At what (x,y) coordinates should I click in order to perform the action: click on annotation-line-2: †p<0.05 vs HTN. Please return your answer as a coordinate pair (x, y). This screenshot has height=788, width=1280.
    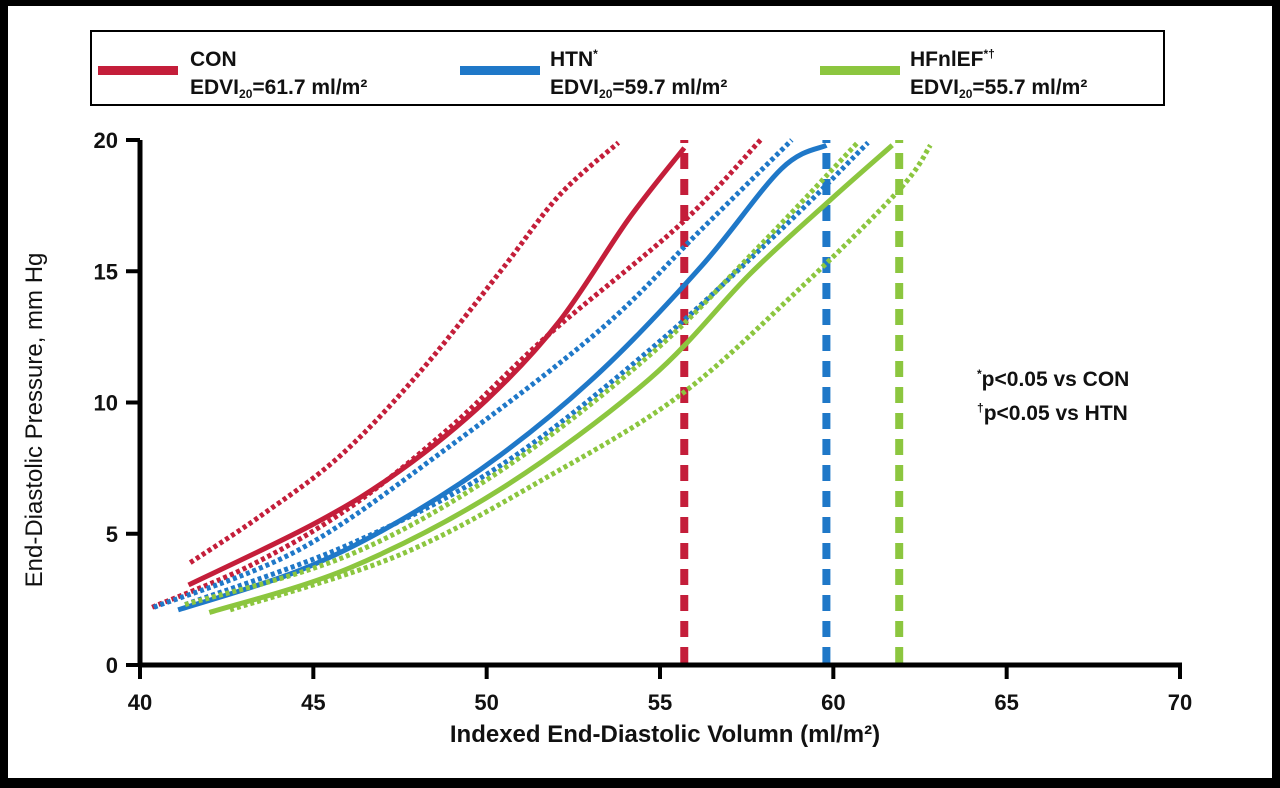
    Looking at the image, I should click on (1053, 411).